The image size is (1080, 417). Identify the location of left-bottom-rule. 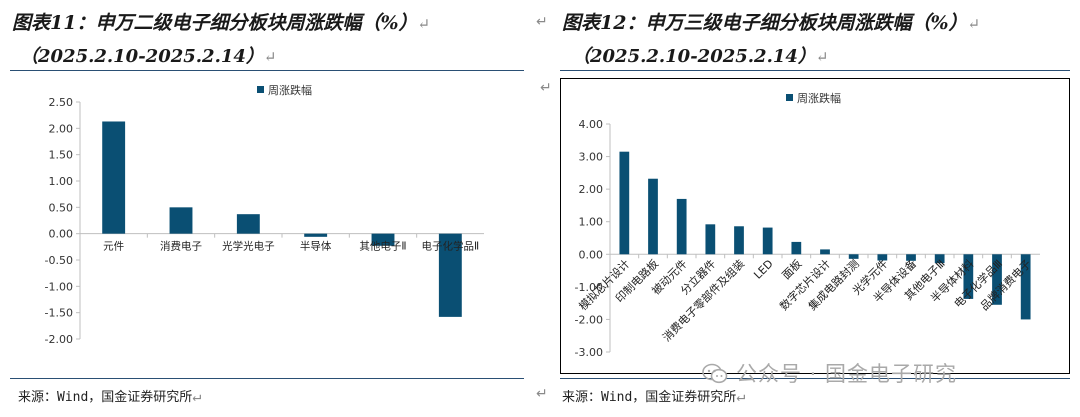
(267, 378).